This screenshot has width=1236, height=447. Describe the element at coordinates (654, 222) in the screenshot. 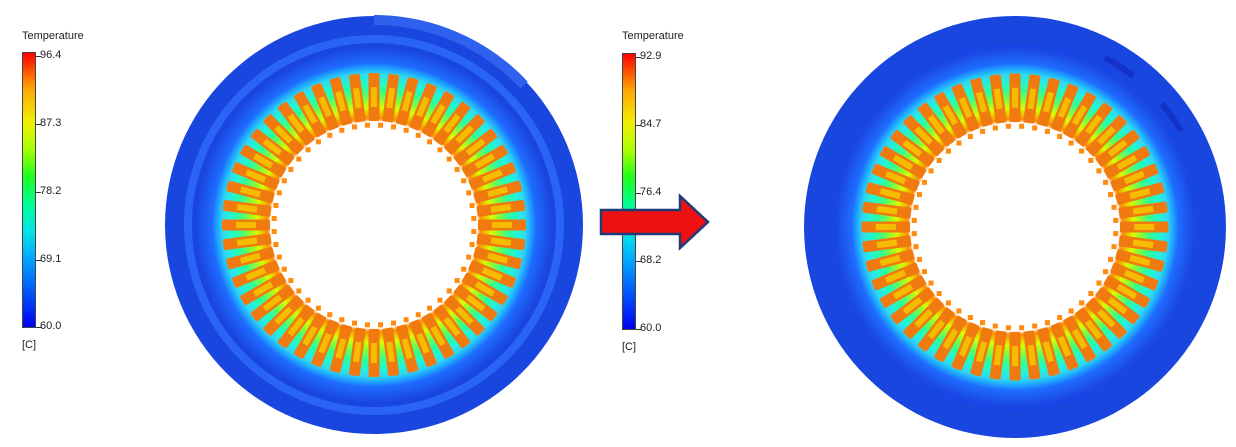

I see `right-arrow-icon` at that location.